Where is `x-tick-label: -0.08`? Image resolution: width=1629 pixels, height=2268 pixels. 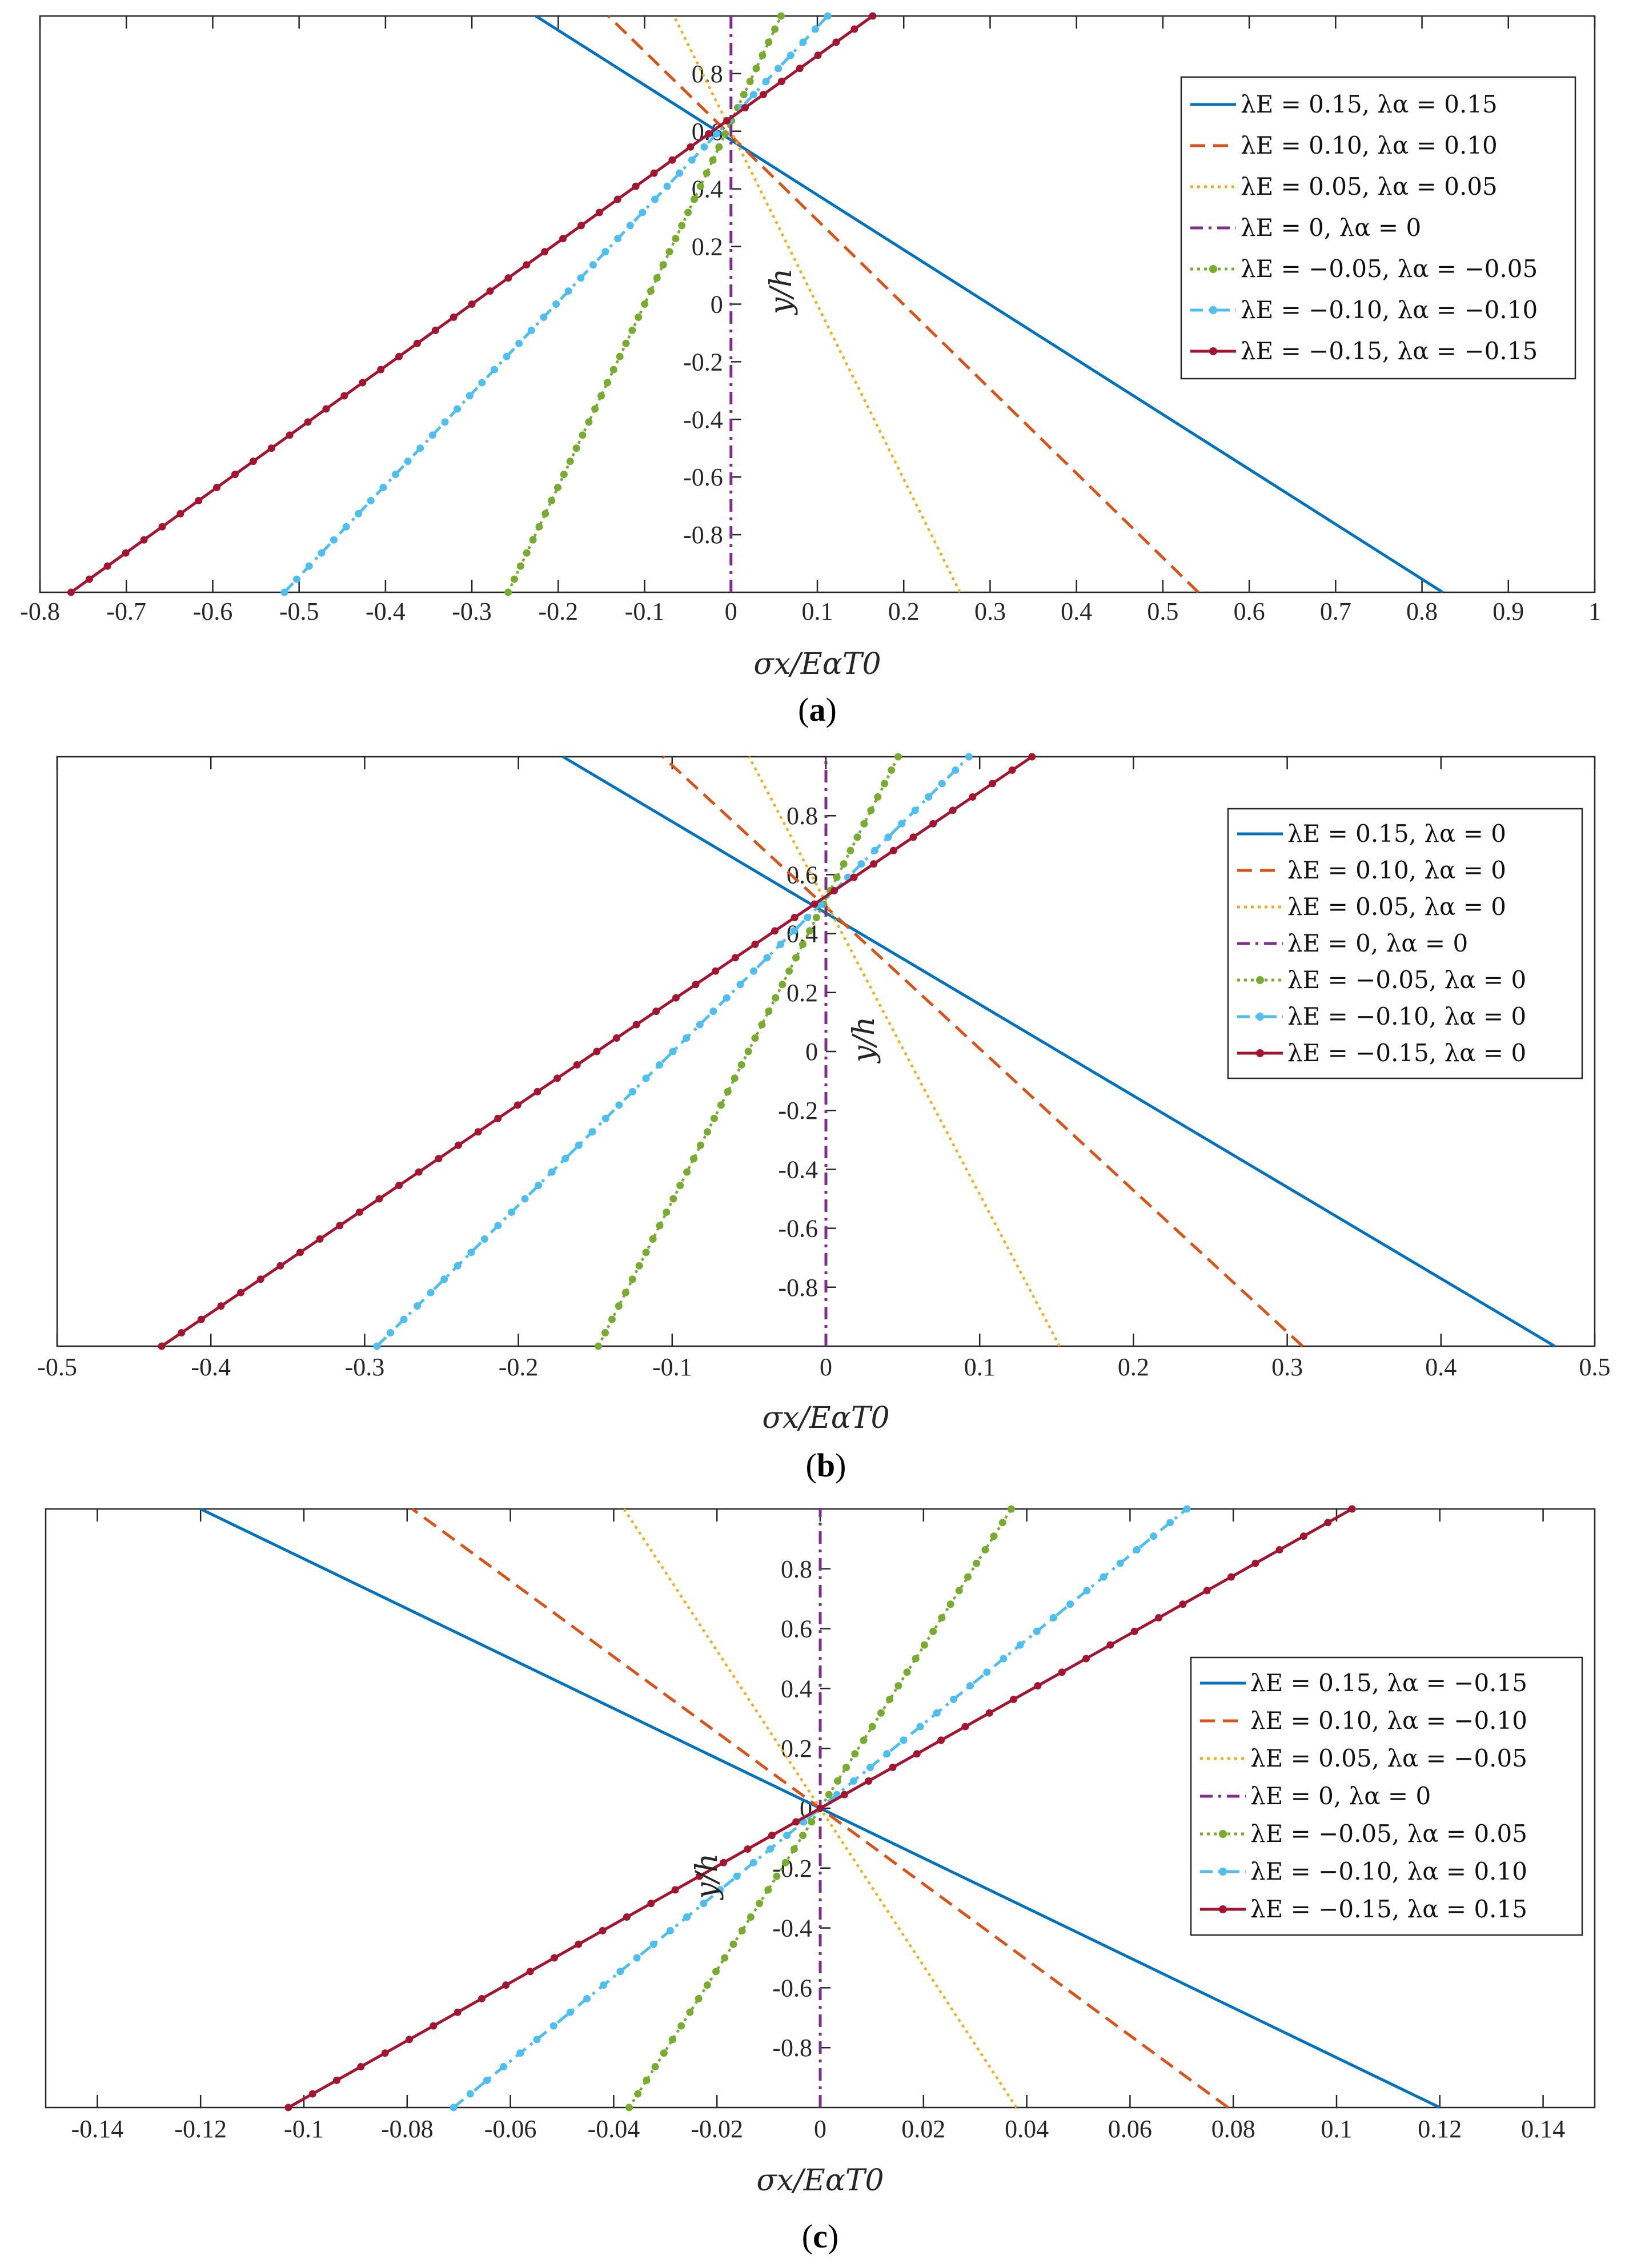
x-tick-label: -0.08 is located at coordinates (408, 2129).